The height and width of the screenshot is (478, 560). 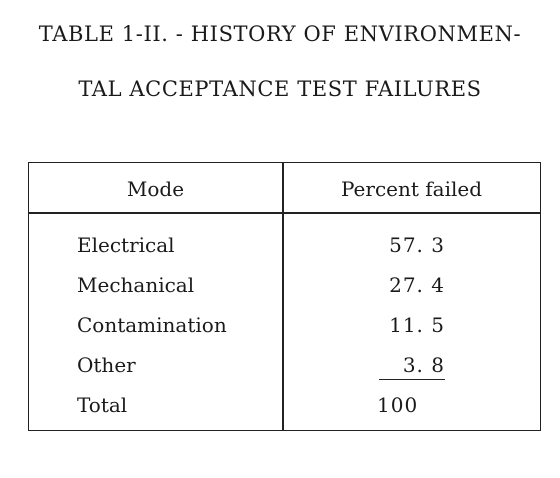 What do you see at coordinates (155, 189) in the screenshot?
I see `header-mode: Mode` at bounding box center [155, 189].